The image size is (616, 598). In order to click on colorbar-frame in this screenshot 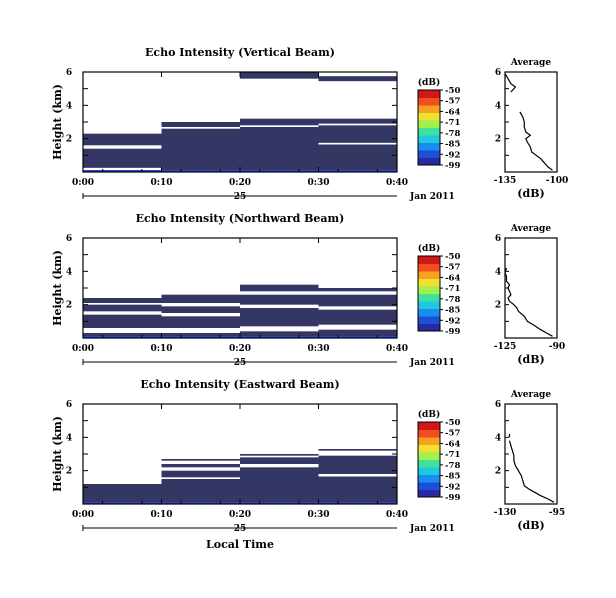, I will do `click(429, 459)`.